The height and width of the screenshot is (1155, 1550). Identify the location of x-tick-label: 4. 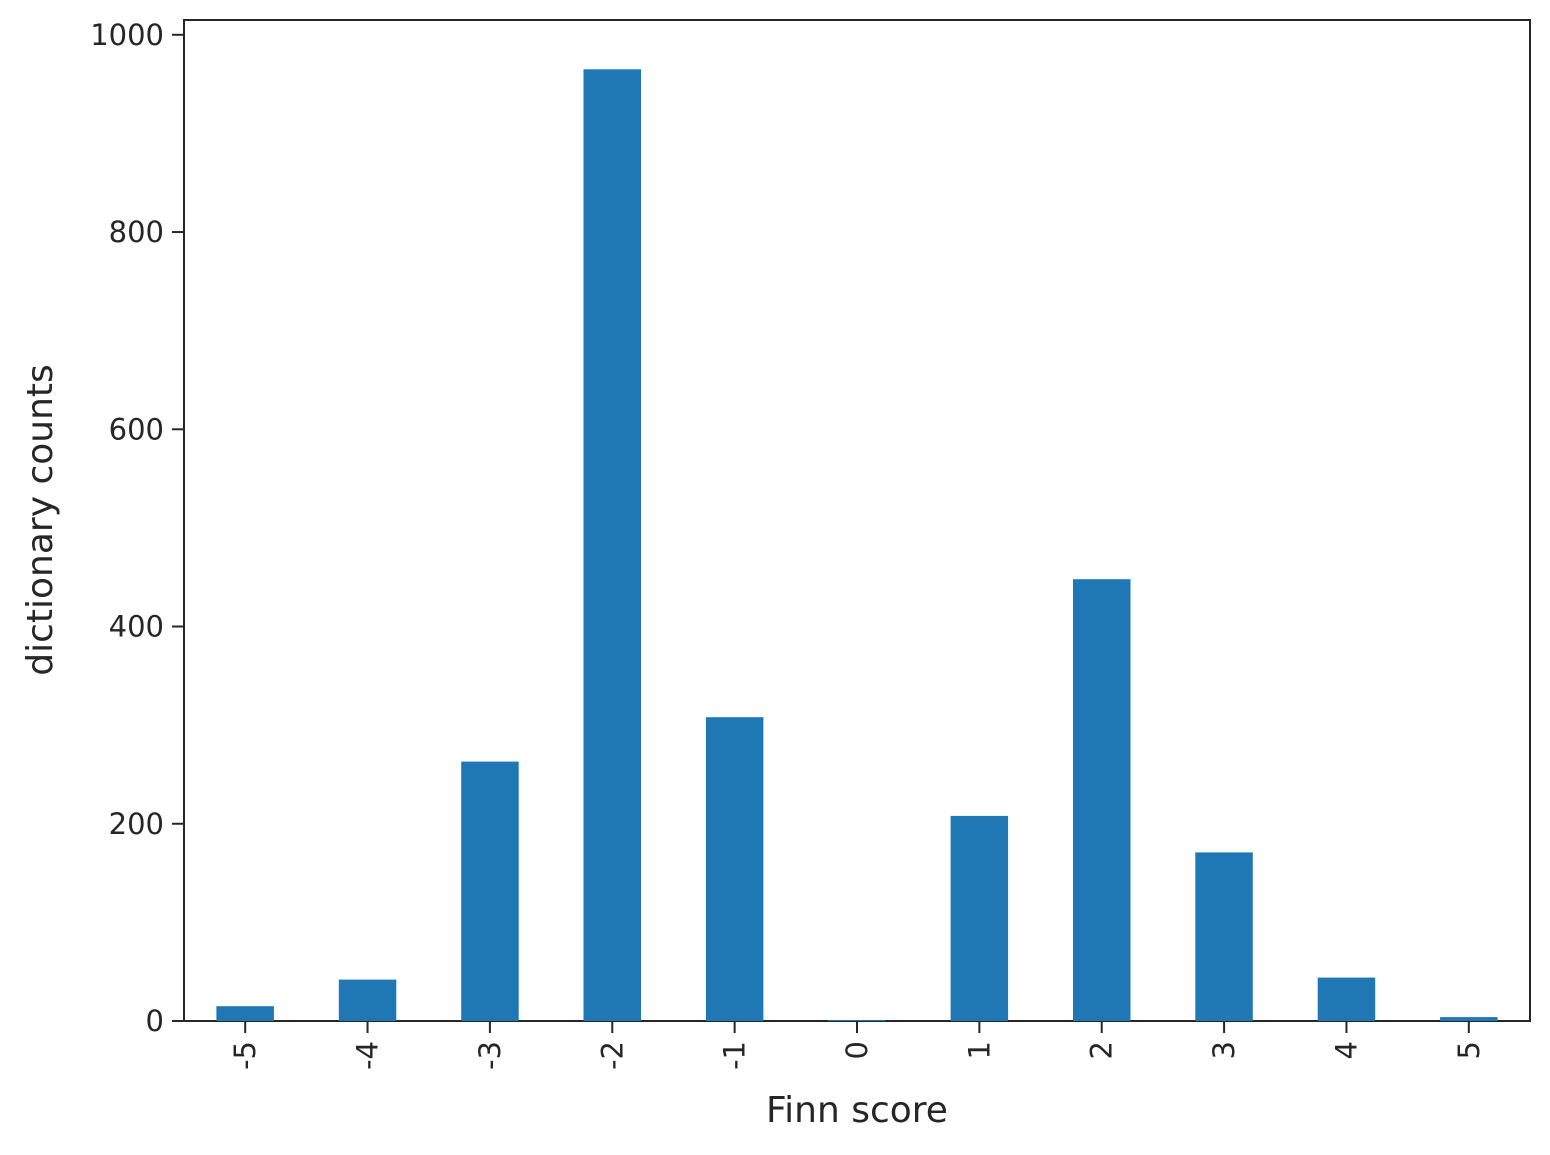
(1346, 1050).